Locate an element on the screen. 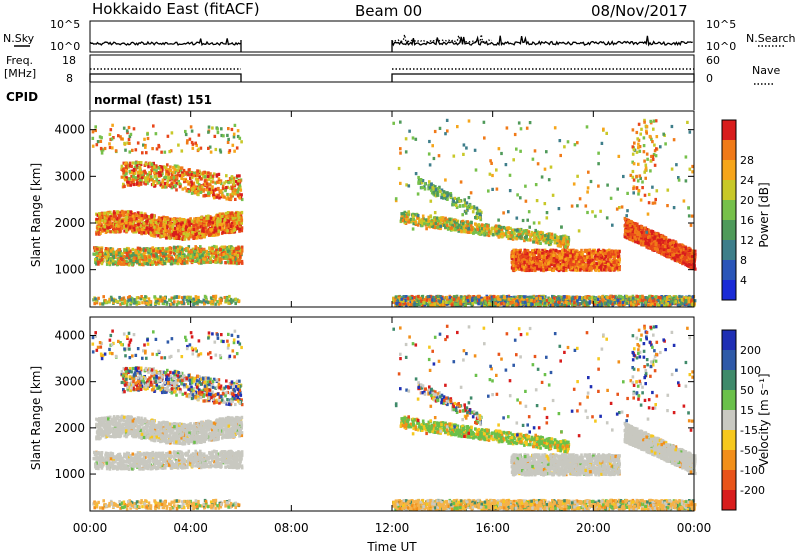  nave-label: Nave is located at coordinates (766, 70).